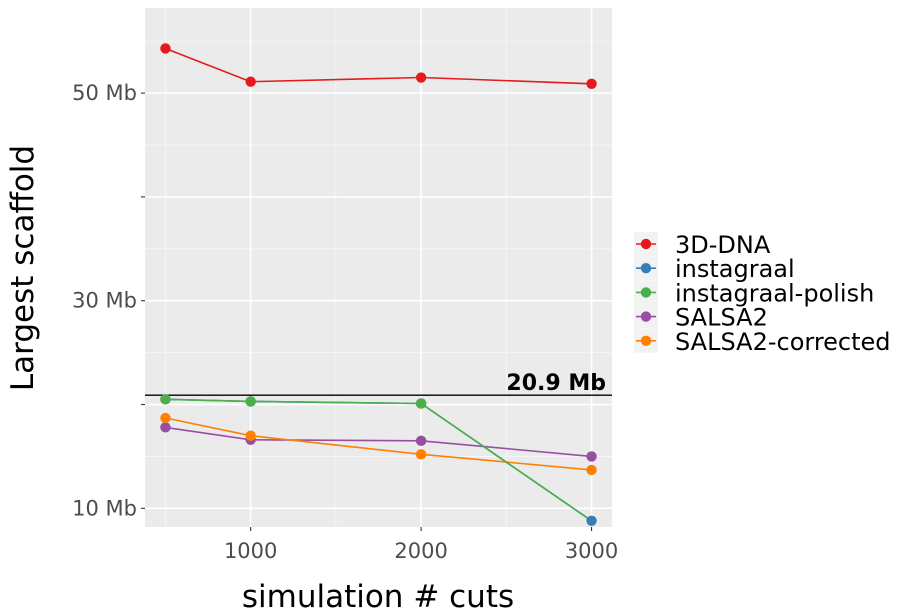 This screenshot has height=616, width=919. Describe the element at coordinates (378, 66) in the screenshot. I see `series-line-3d-dna` at that location.